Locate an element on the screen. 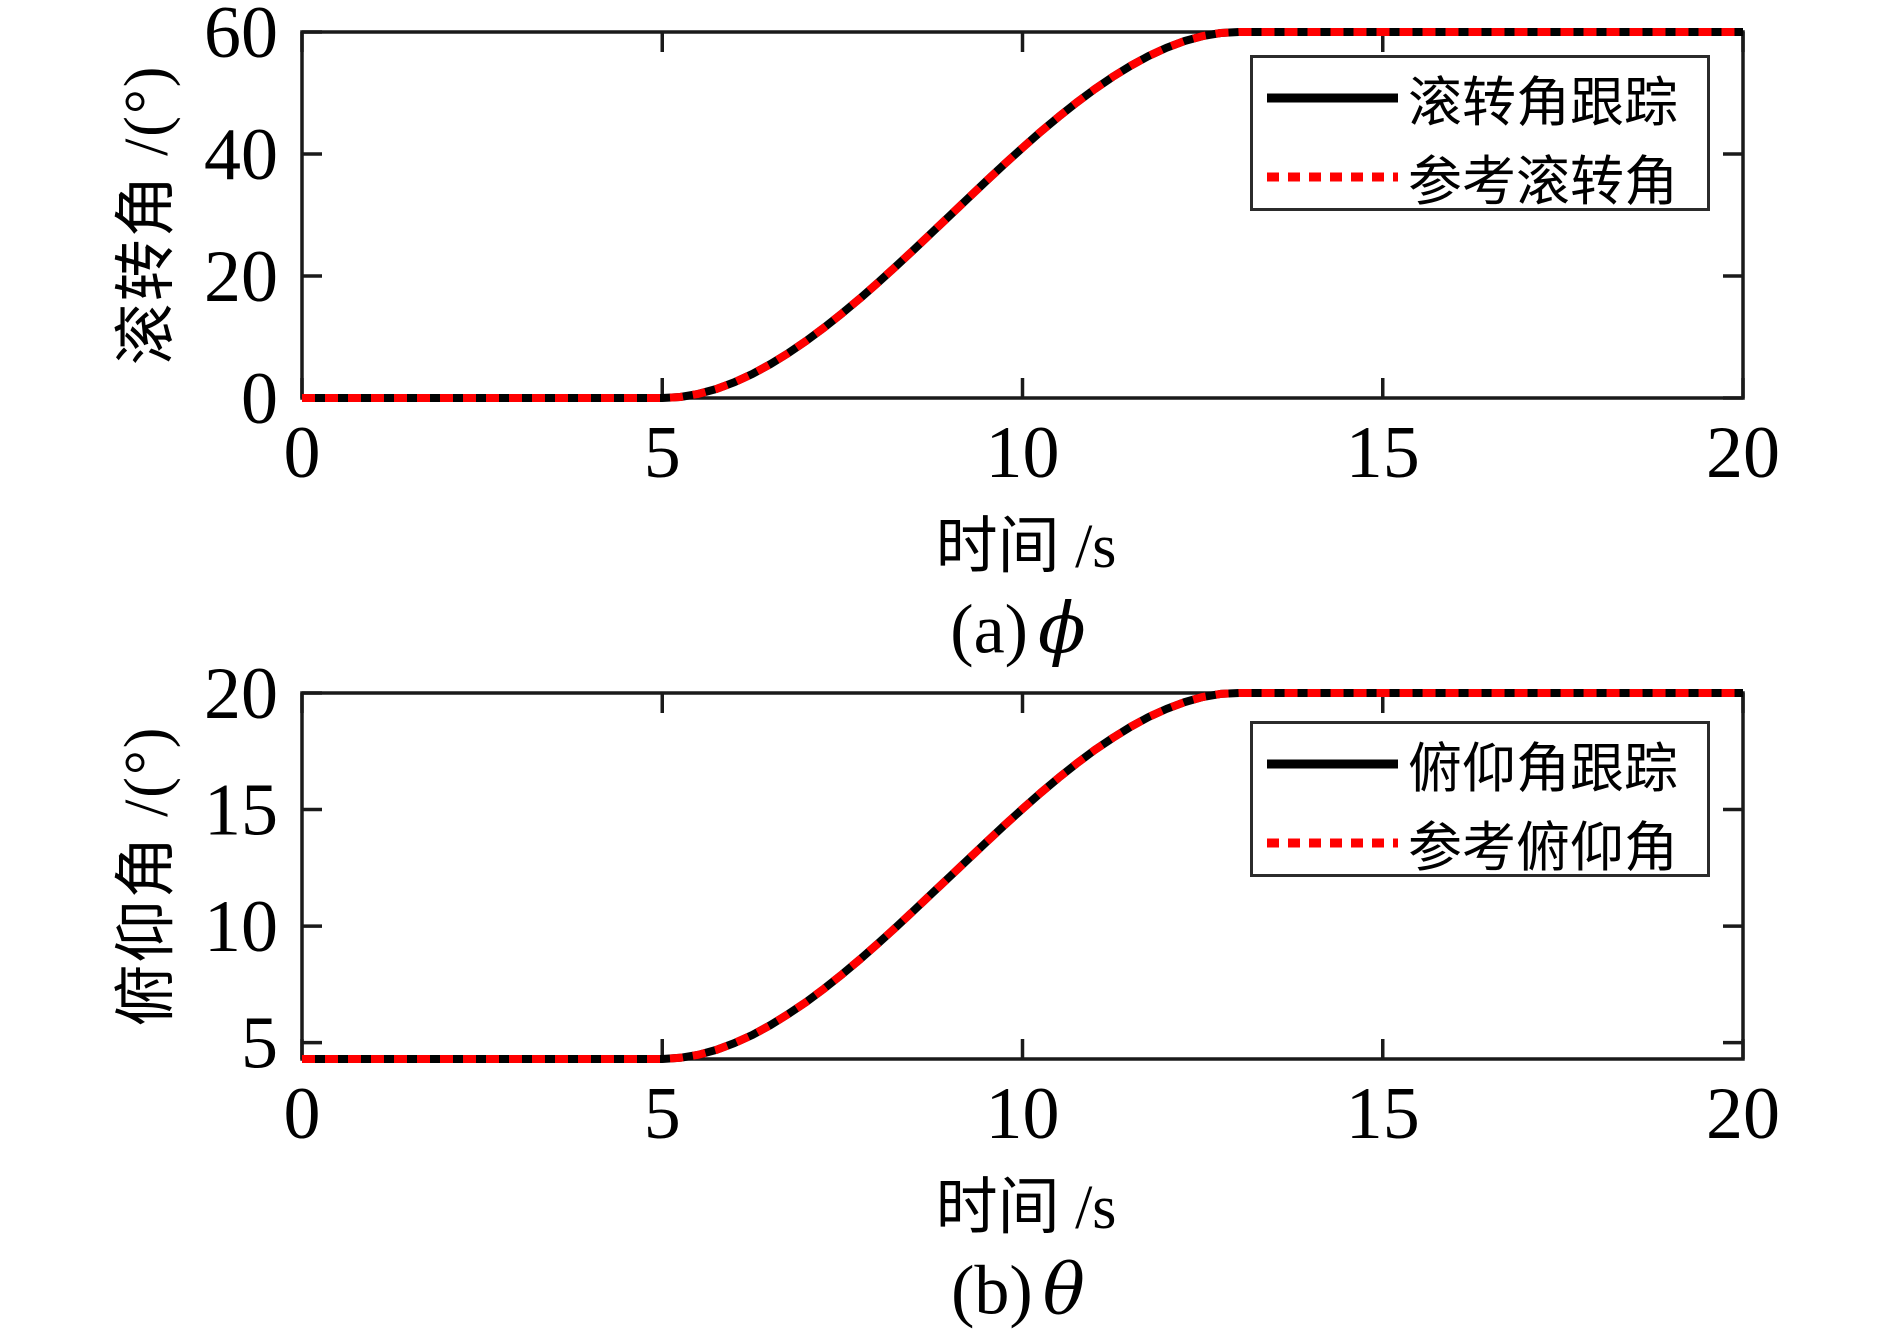  y-tick-label: 5 is located at coordinates (259, 1044).